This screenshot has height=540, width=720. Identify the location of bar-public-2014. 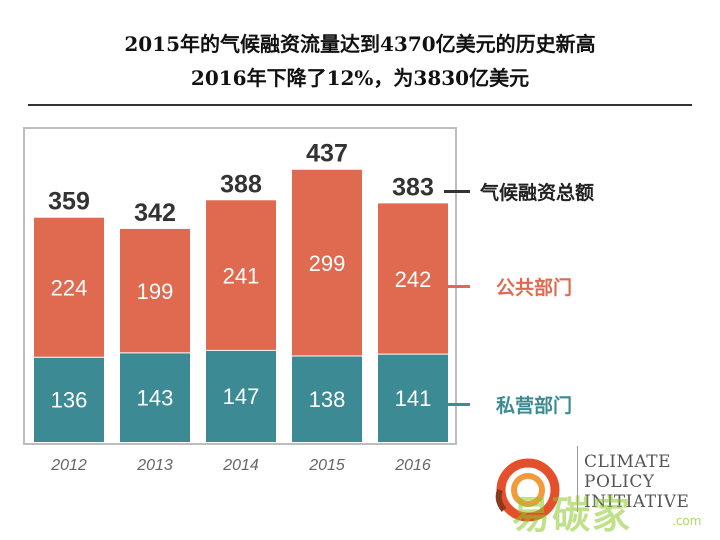
(241, 275).